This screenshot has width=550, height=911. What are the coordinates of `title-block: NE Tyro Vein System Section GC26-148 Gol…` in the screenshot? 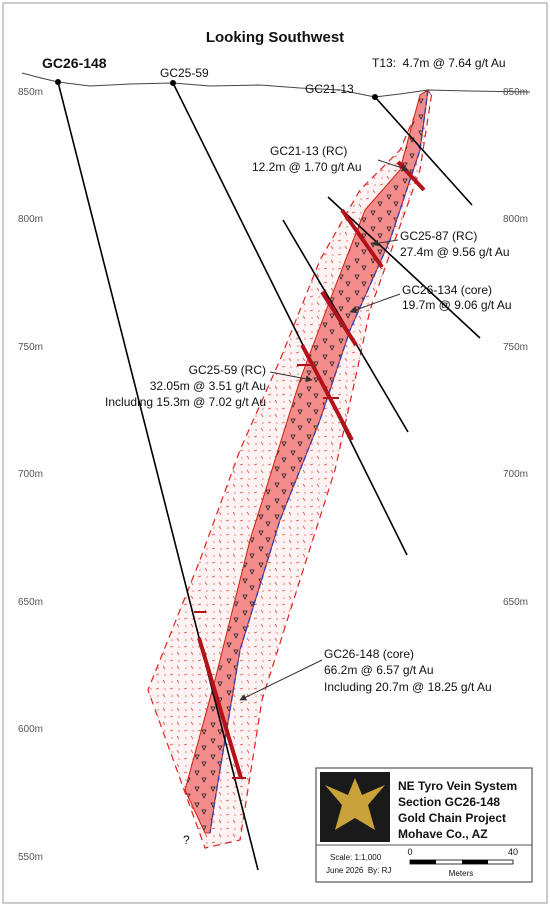 It's located at (424, 825).